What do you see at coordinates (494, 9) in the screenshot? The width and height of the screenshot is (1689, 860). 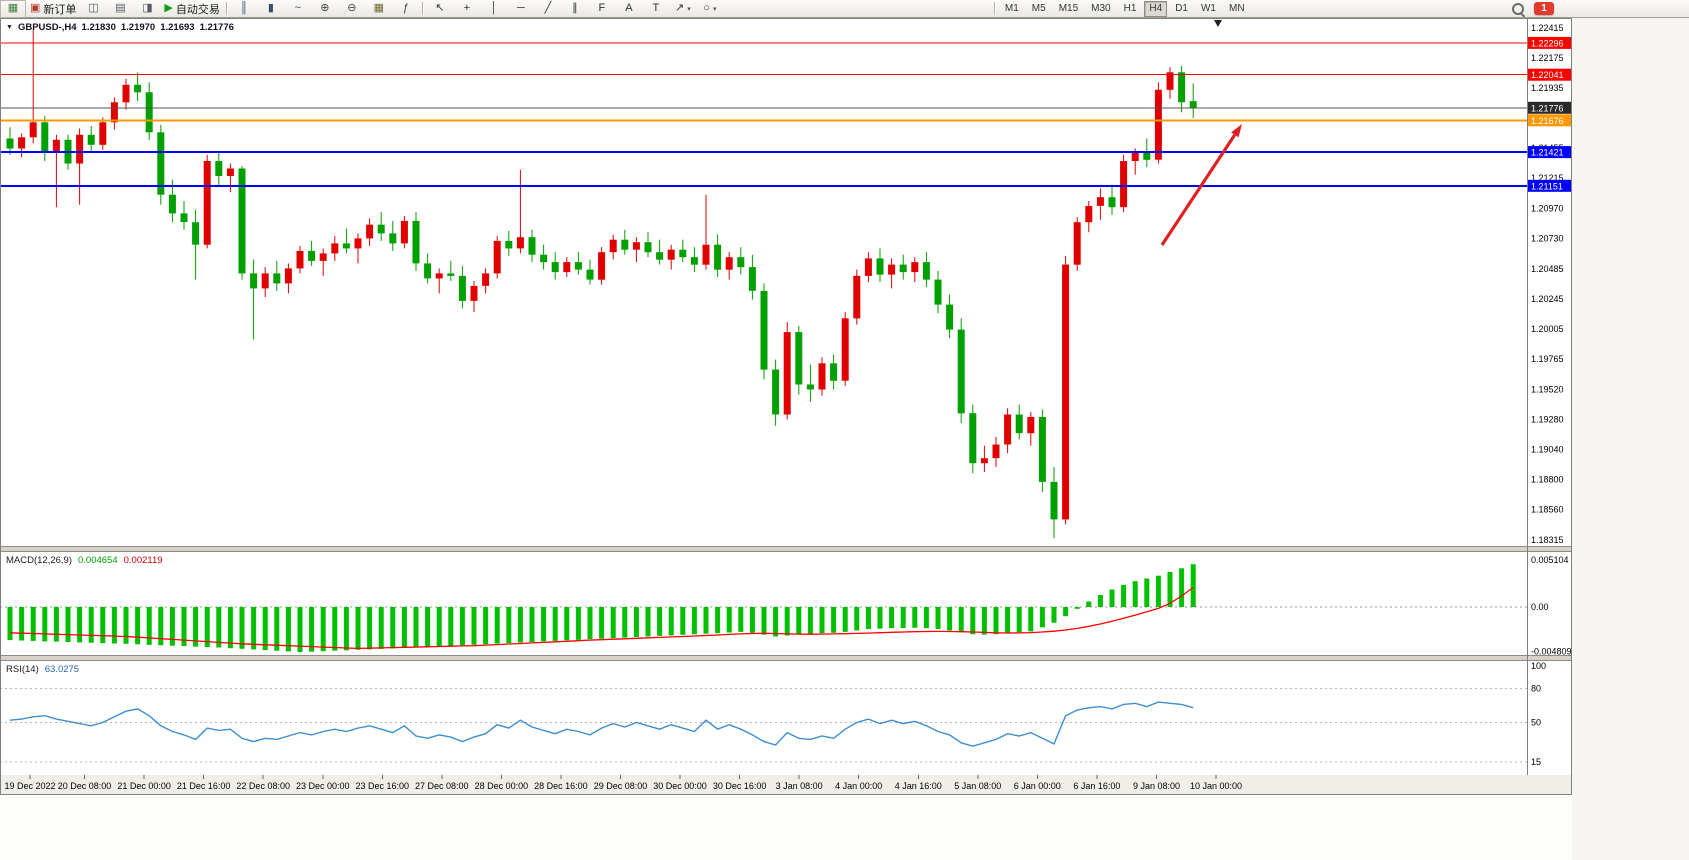 I see `vertical-line-button: │` at bounding box center [494, 9].